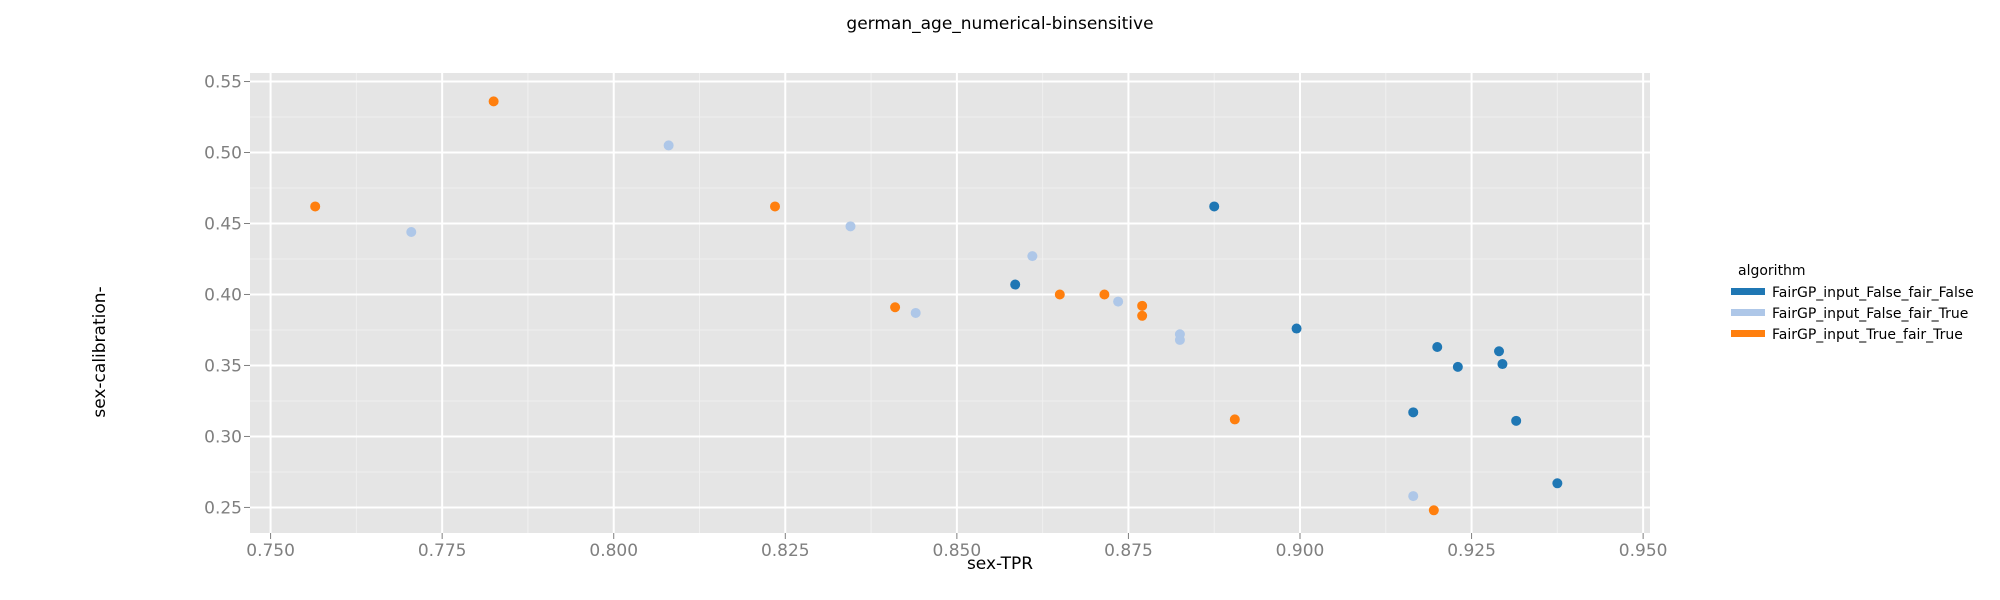 This screenshot has height=600, width=2000. What do you see at coordinates (100, 351) in the screenshot?
I see `y-axis-title: sex-calibration-` at bounding box center [100, 351].